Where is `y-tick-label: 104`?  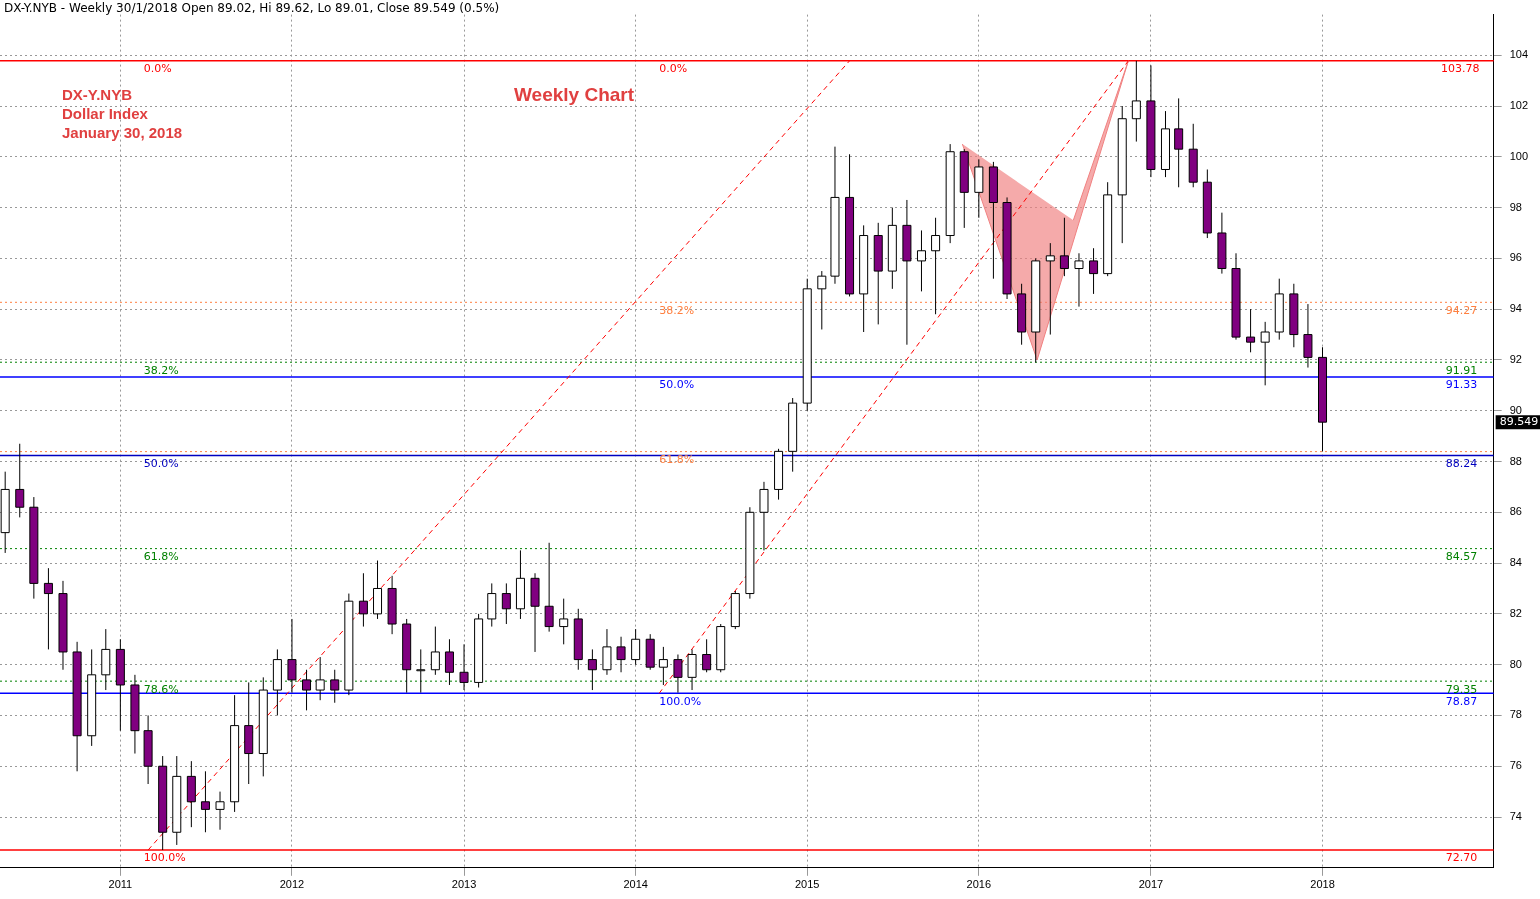
y-tick-label: 104 is located at coordinates (1519, 54).